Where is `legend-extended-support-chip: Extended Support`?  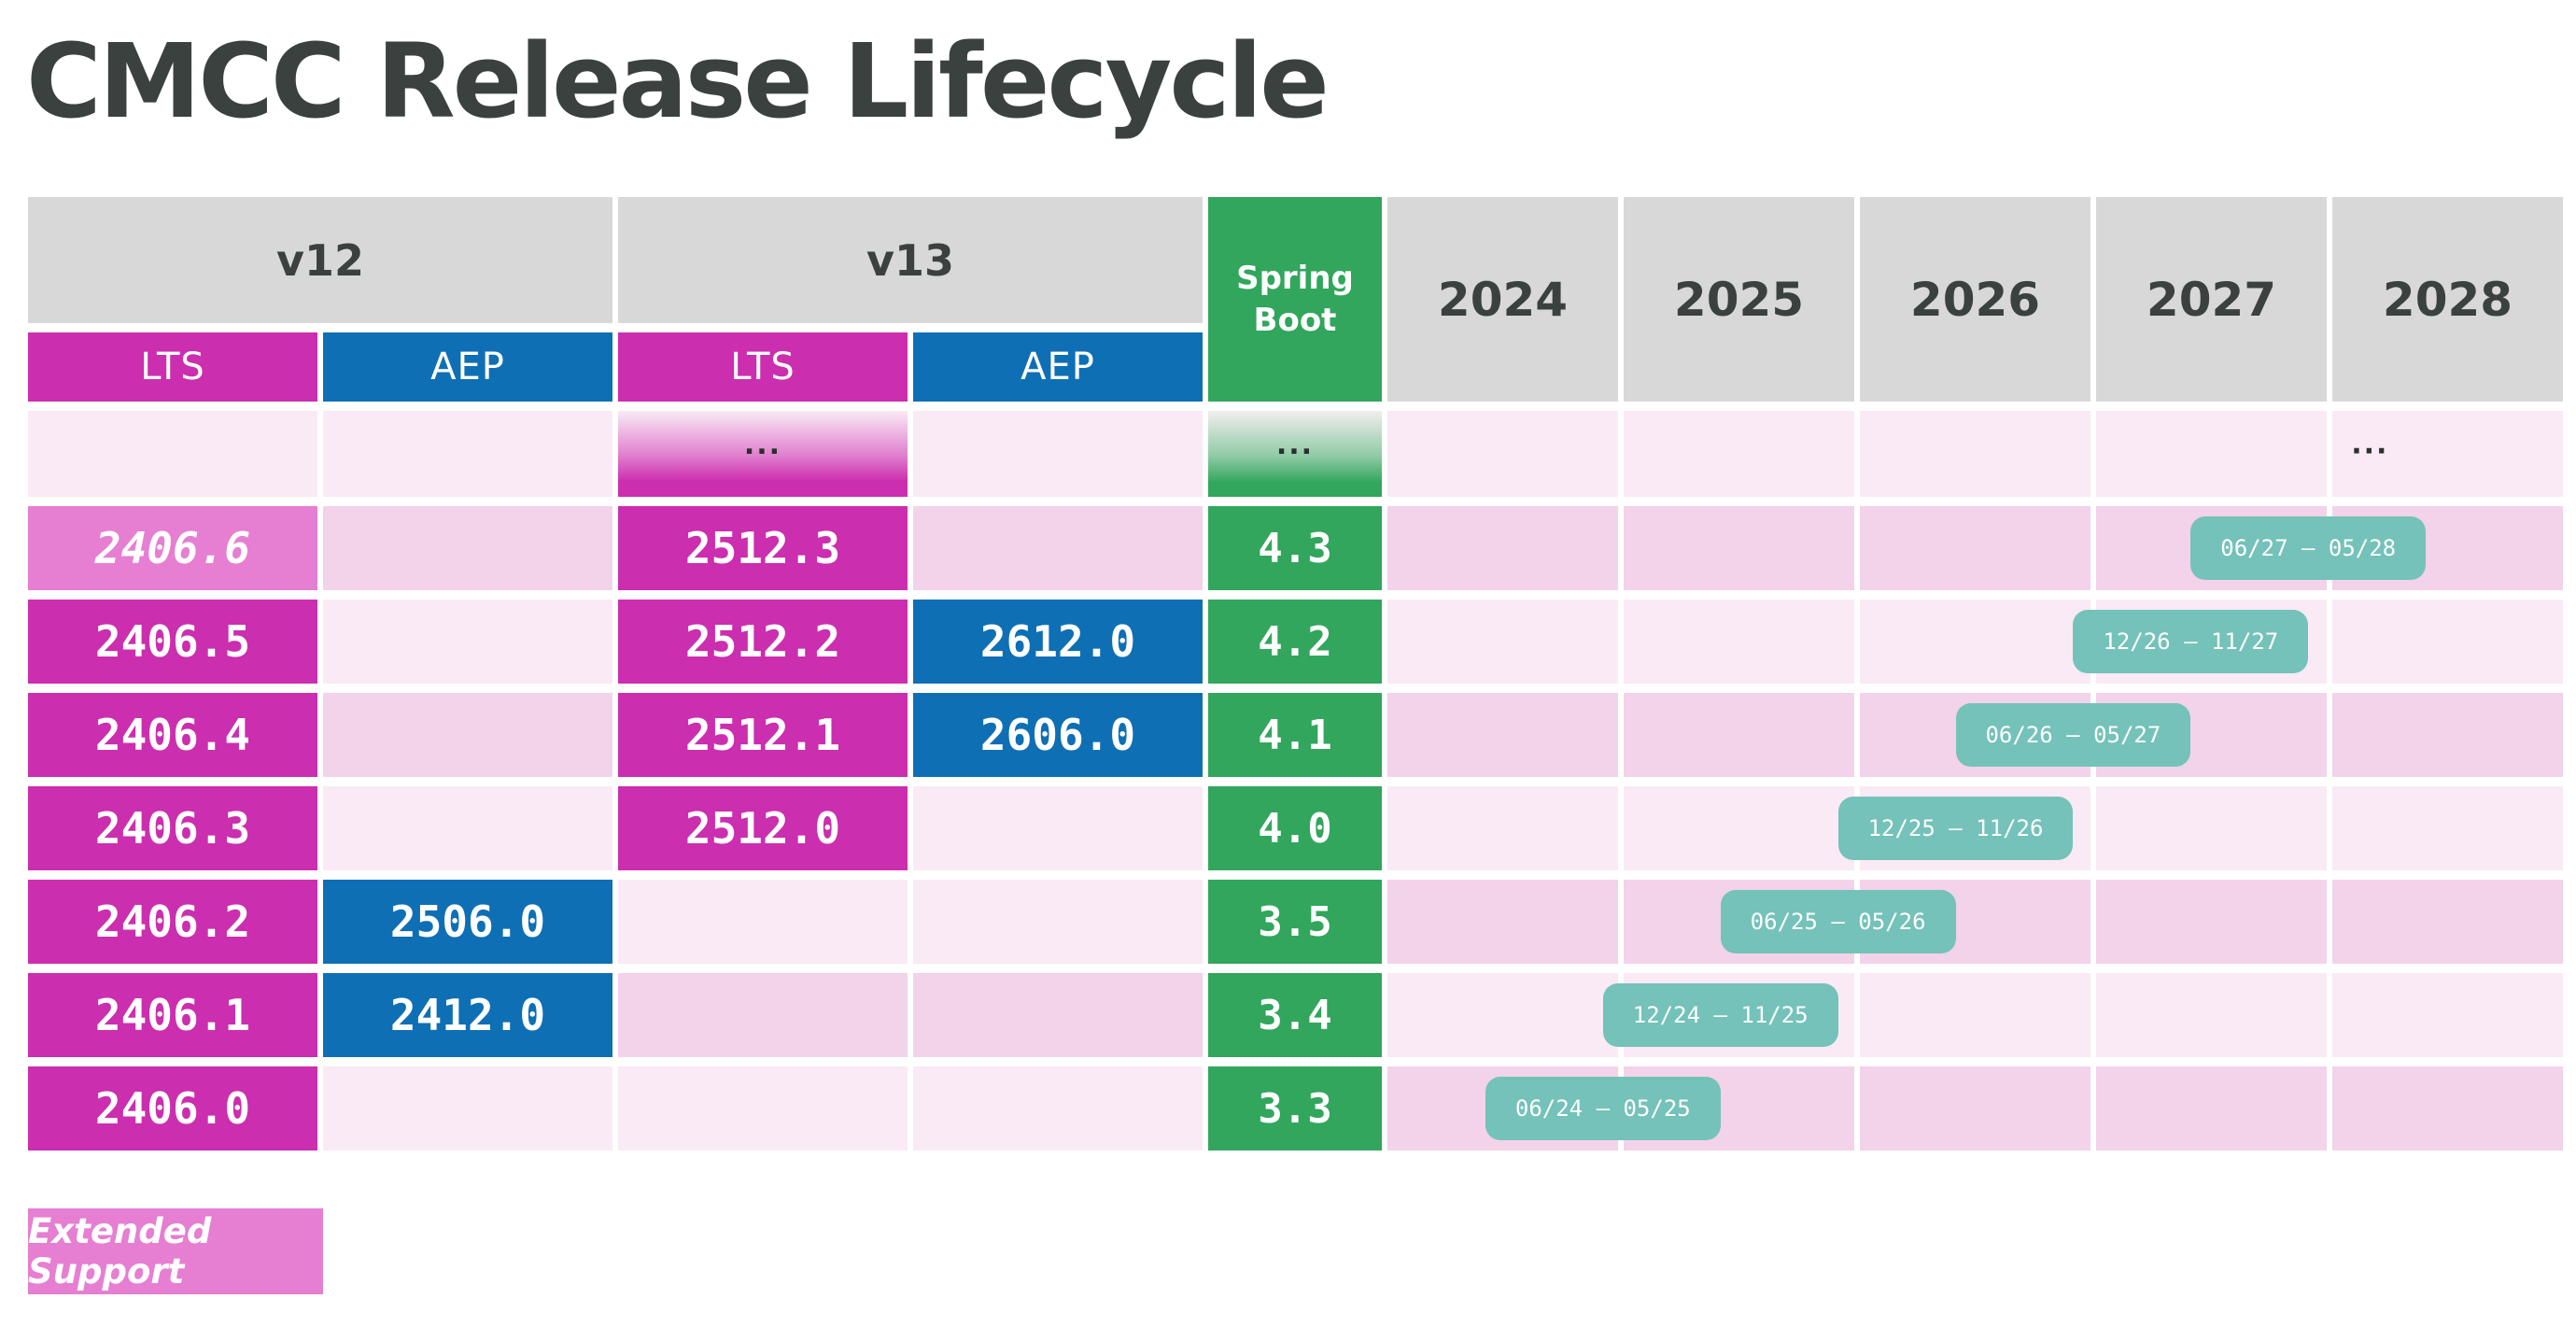
legend-extended-support-chip: Extended Support is located at coordinates (176, 1251).